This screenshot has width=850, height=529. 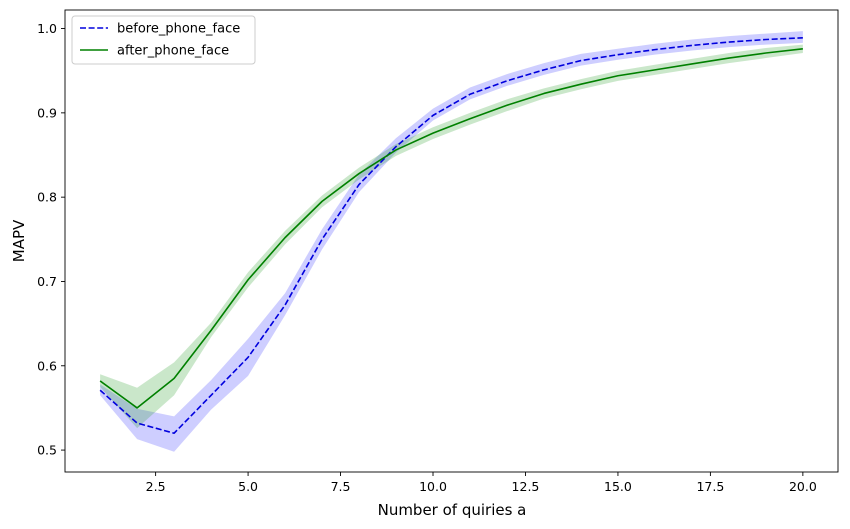 I want to click on x-tick-label: 7.5, so click(x=341, y=486).